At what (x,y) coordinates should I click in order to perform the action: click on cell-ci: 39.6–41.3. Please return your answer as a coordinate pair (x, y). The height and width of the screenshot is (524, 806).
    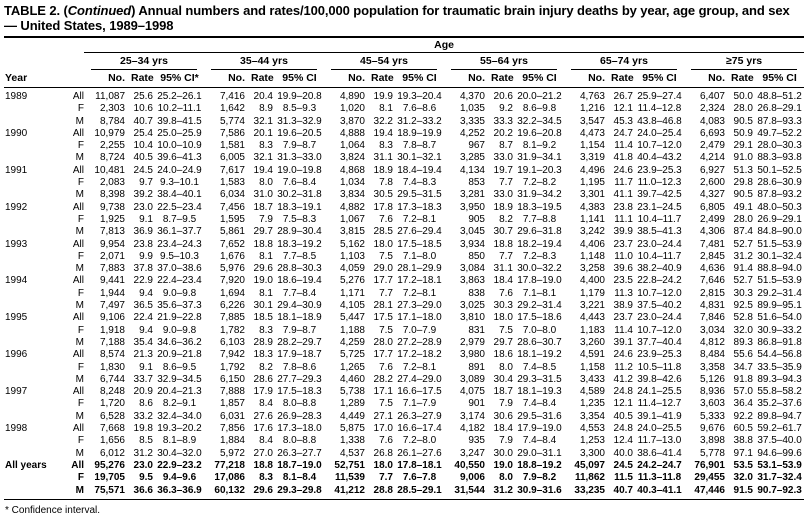
    Looking at the image, I should click on (179, 158).